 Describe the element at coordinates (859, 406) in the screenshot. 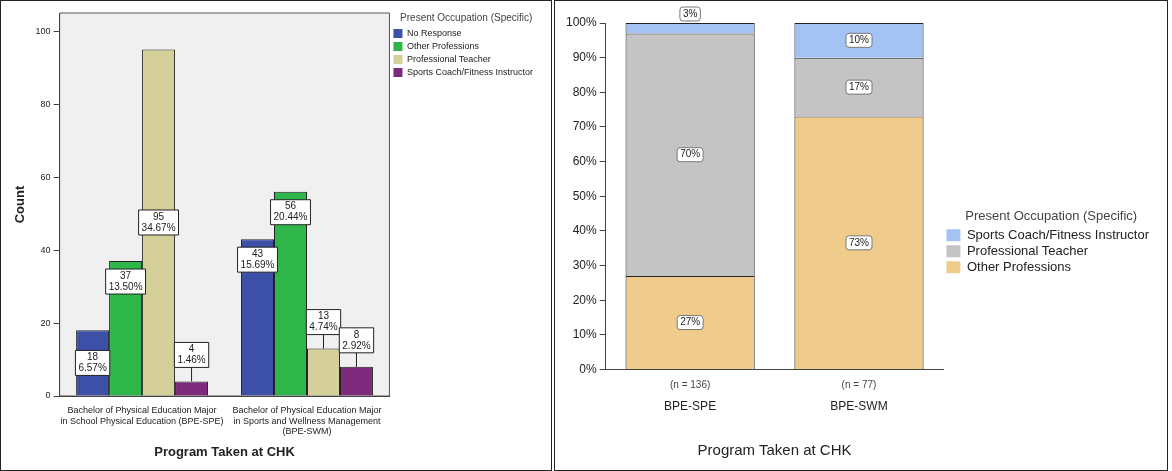

I see `x-tick-label: BPE-SWM` at that location.